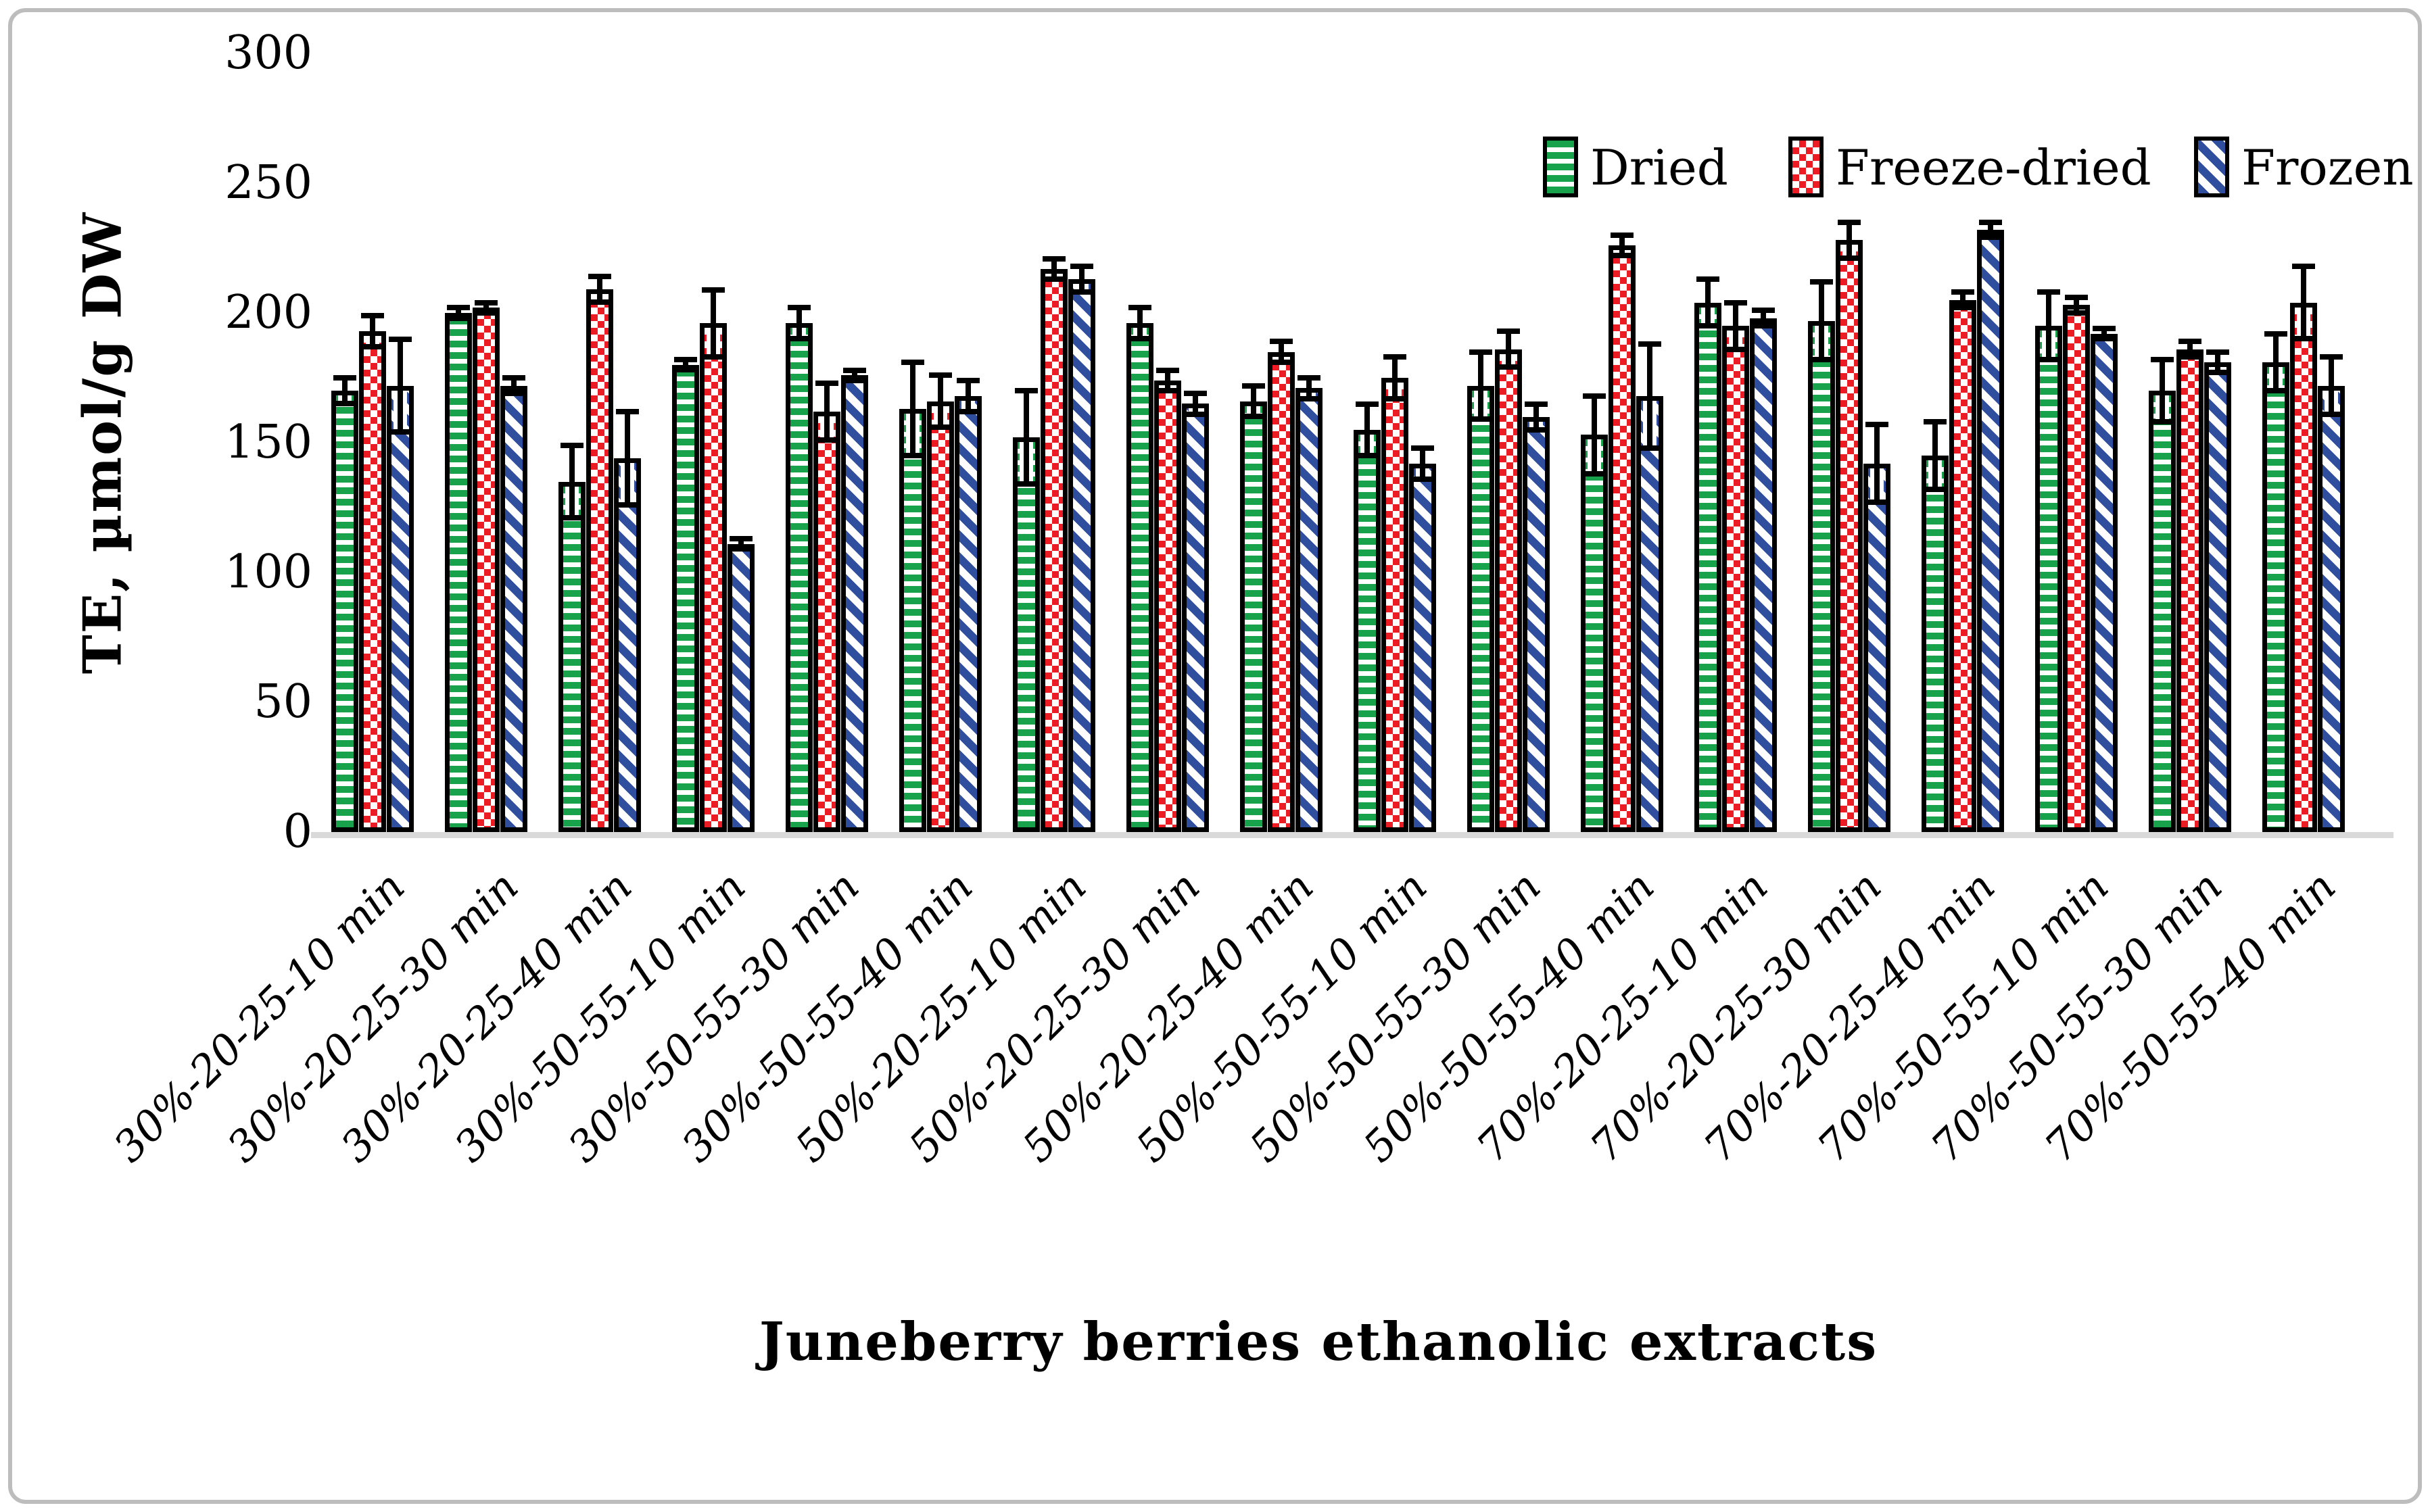  Describe the element at coordinates (1806, 167) in the screenshot. I see `legend-swatch-freeze-dried` at that location.